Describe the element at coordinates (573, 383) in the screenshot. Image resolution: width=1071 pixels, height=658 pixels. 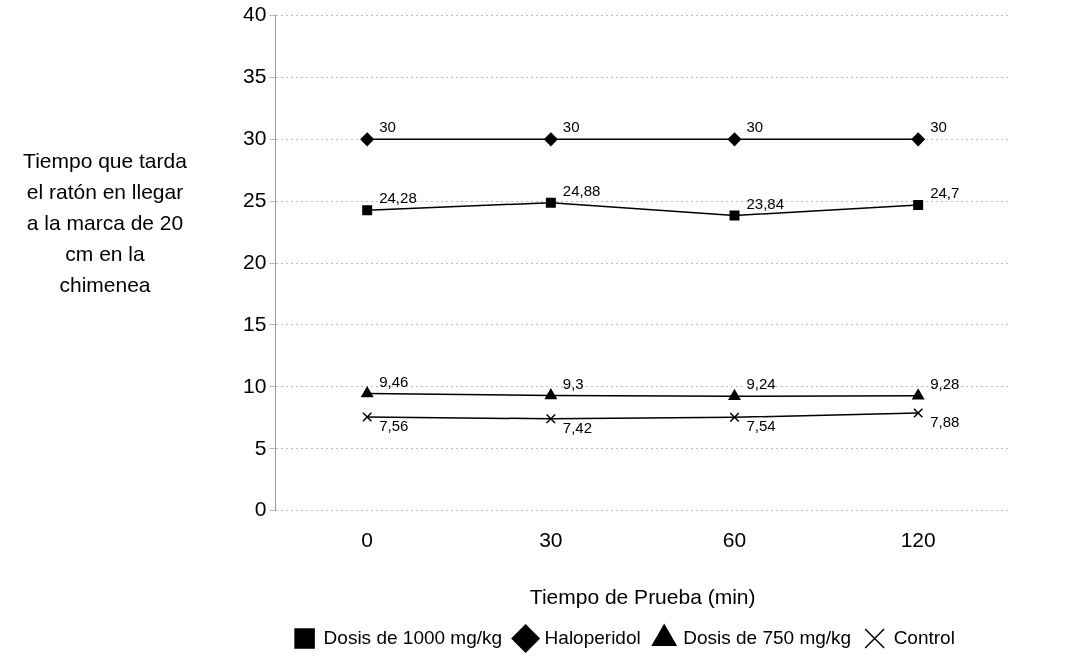
I see `data-label: 9,3` at that location.